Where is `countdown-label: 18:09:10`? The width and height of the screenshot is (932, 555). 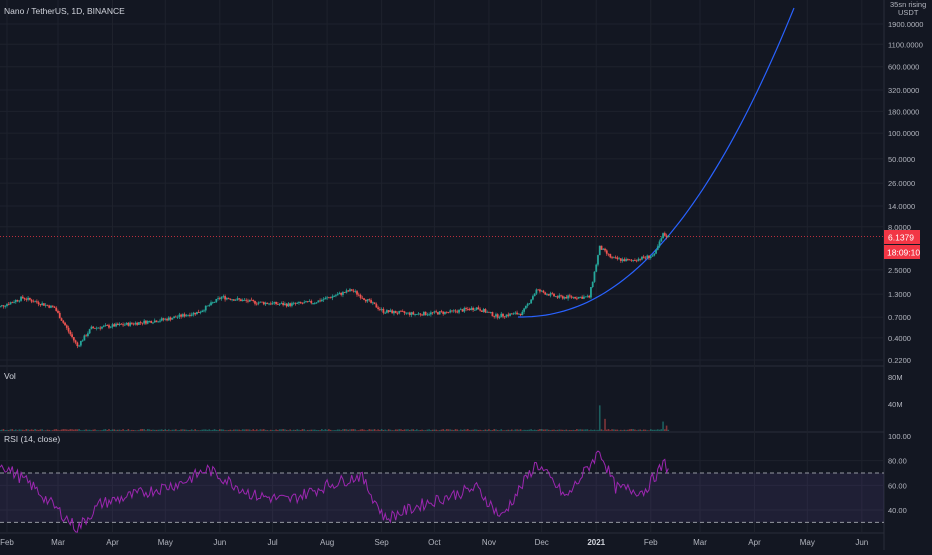 countdown-label: 18:09:10 is located at coordinates (903, 253).